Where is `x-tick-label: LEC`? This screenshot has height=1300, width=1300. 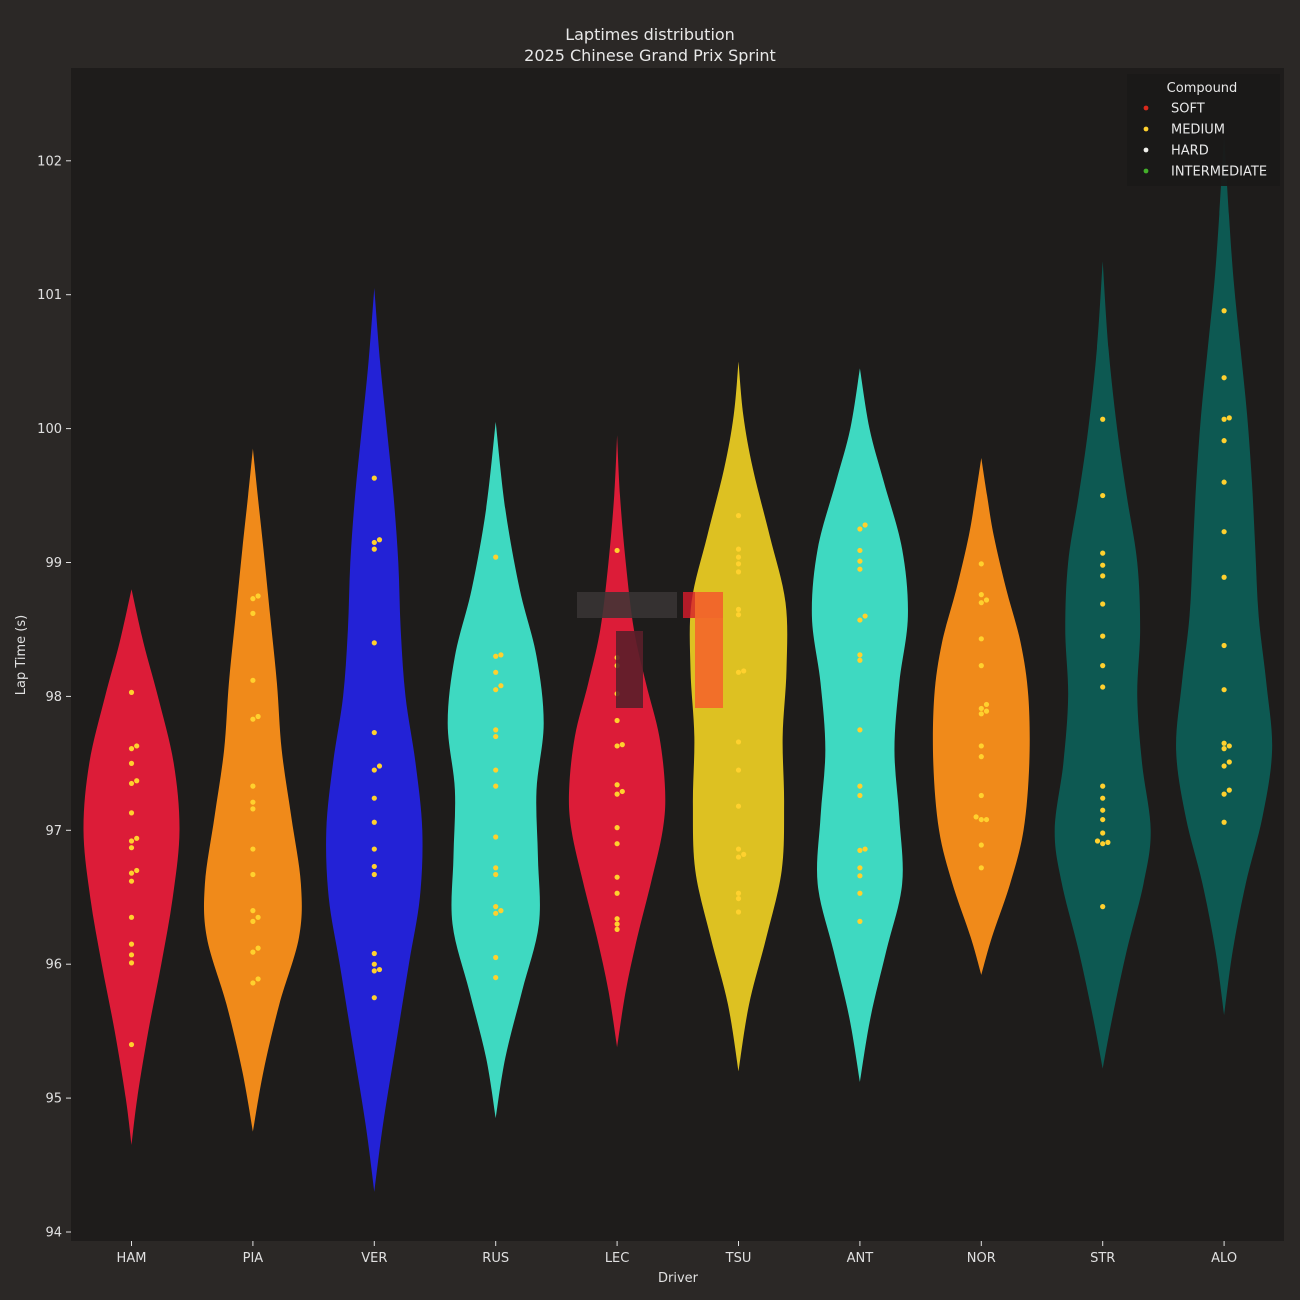 x-tick-label: LEC is located at coordinates (617, 1258).